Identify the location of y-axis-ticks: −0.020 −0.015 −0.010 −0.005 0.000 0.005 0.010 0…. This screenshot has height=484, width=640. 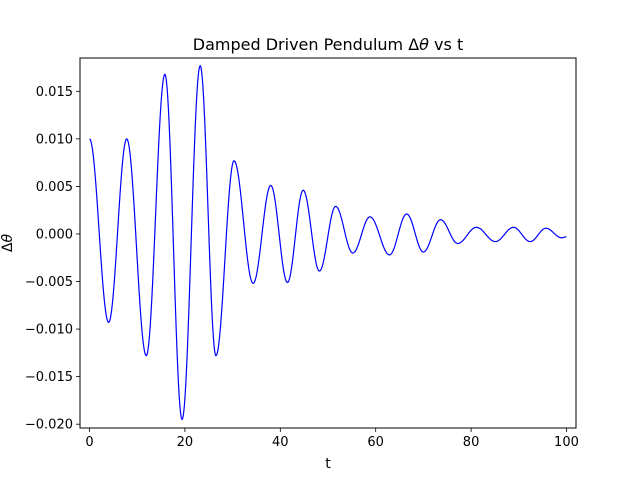
(52, 259).